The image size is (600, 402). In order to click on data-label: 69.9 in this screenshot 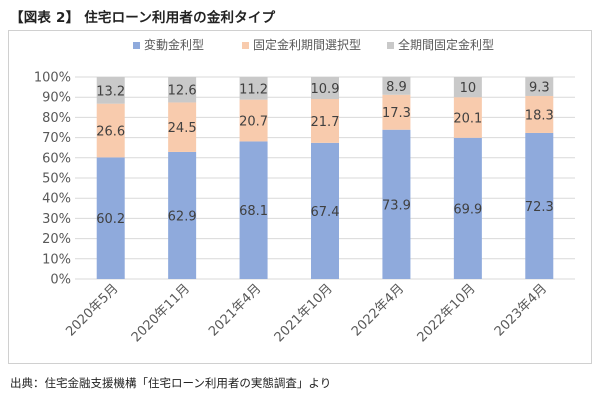, I will do `click(467, 209)`.